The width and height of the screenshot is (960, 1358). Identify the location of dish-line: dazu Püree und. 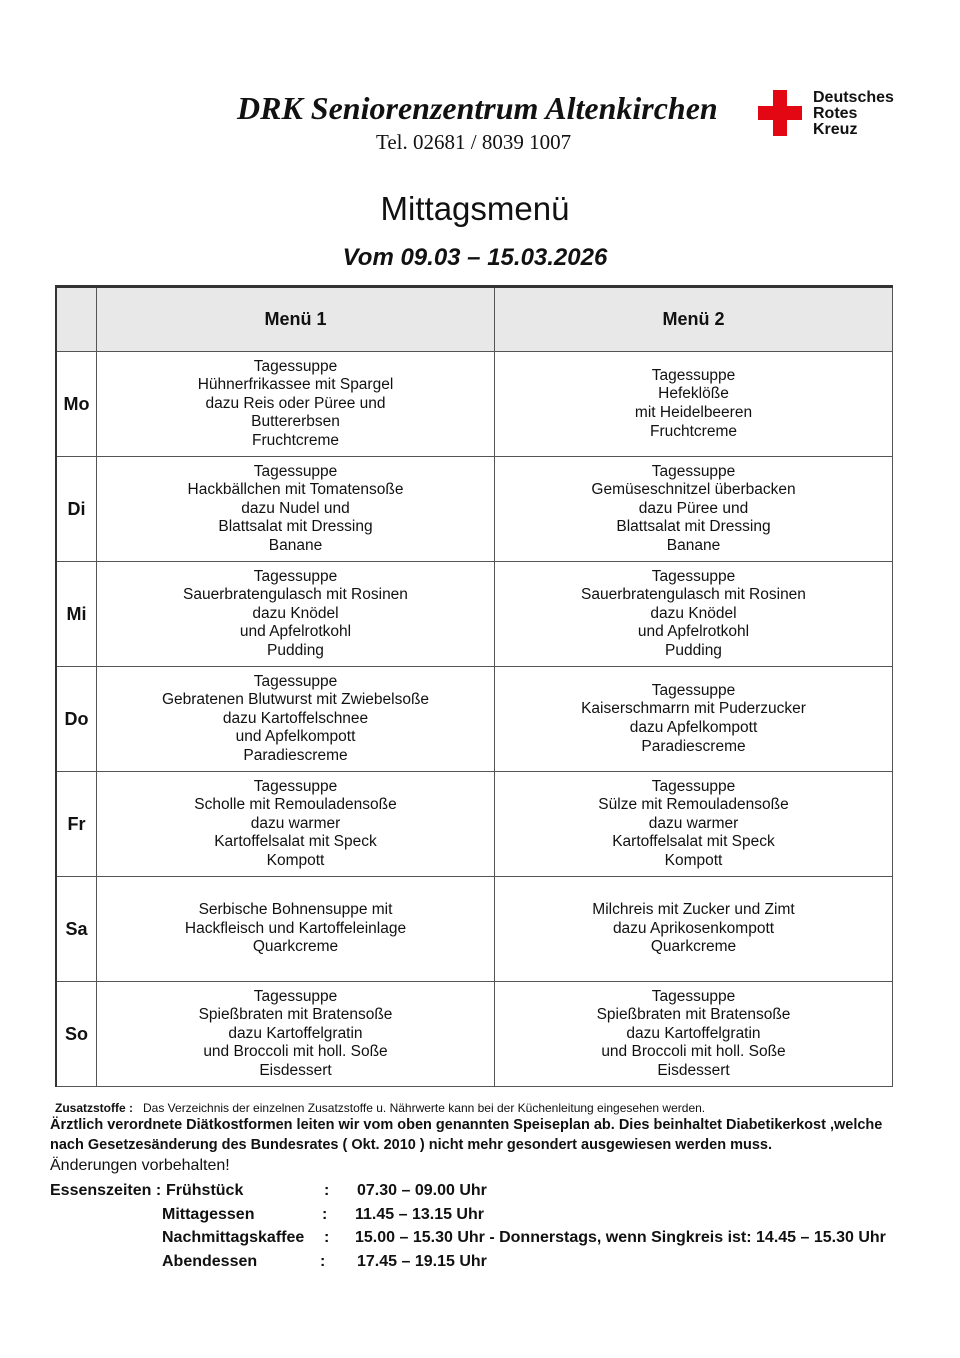
(693, 508).